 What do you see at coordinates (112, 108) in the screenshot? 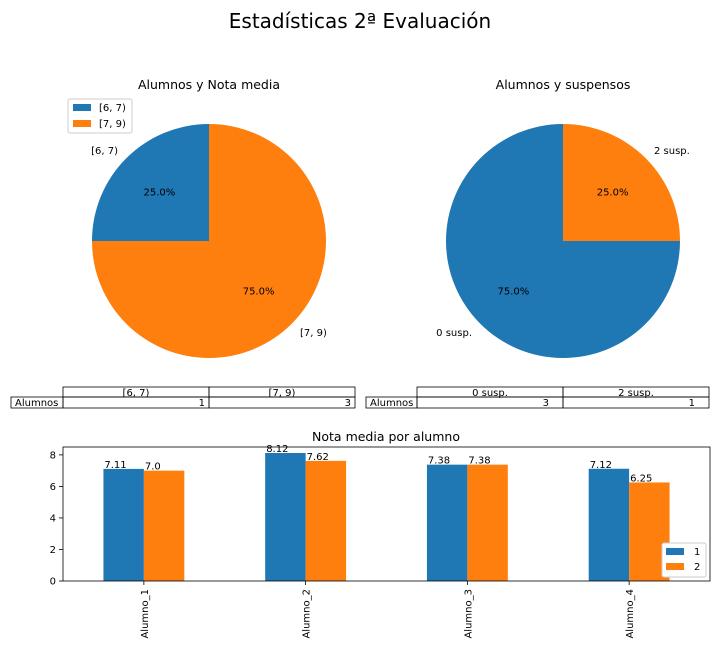
I see `pie1-legend-label-1: [6, 7)` at bounding box center [112, 108].